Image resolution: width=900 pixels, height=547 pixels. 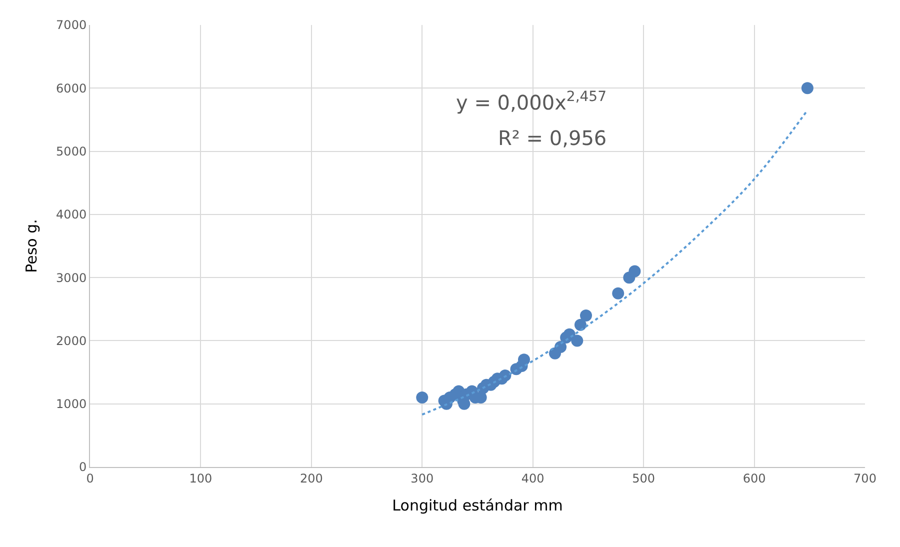 I want to click on y-tick-label: 6000, so click(x=71, y=88).